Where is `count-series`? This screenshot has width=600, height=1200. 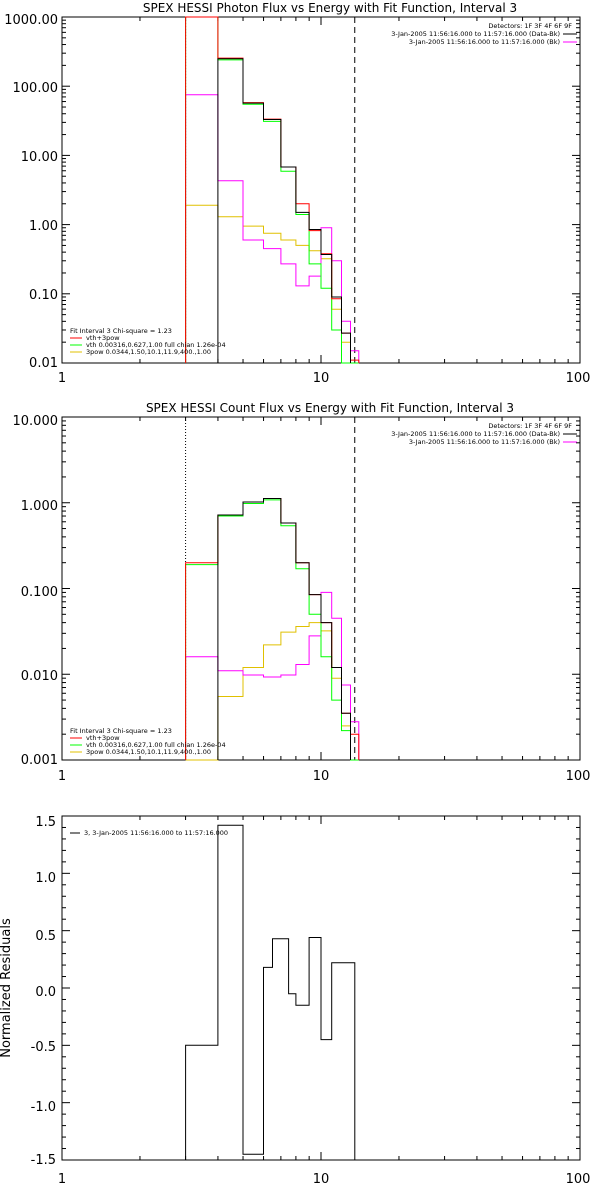 count-series is located at coordinates (272, 589).